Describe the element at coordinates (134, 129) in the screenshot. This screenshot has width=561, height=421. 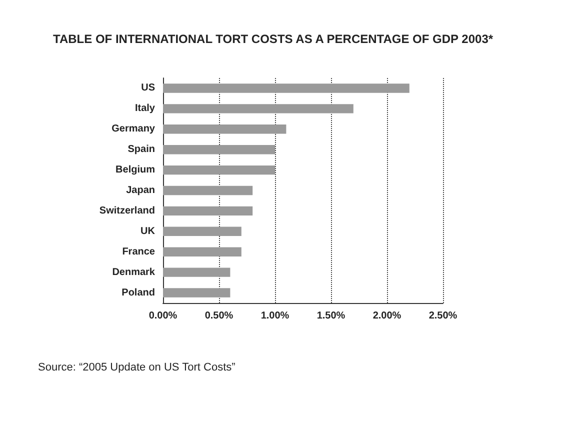
I see `y-tick-label: Germany` at that location.